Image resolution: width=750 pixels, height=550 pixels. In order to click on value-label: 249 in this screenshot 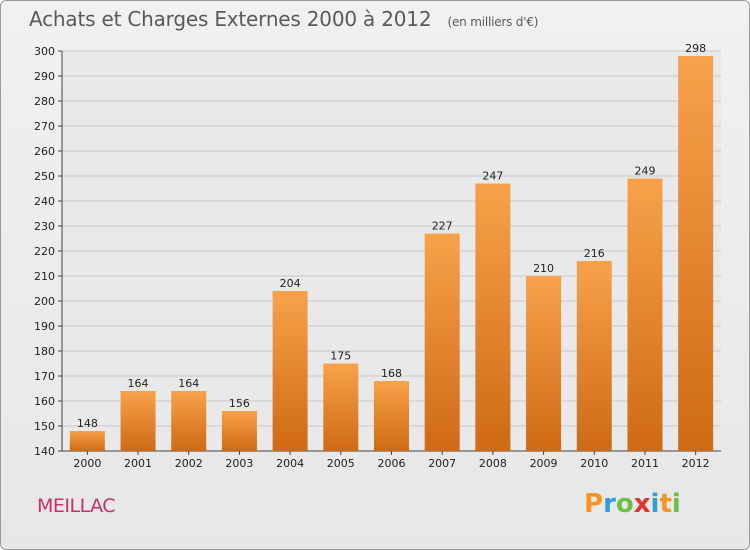, I will do `click(644, 171)`.